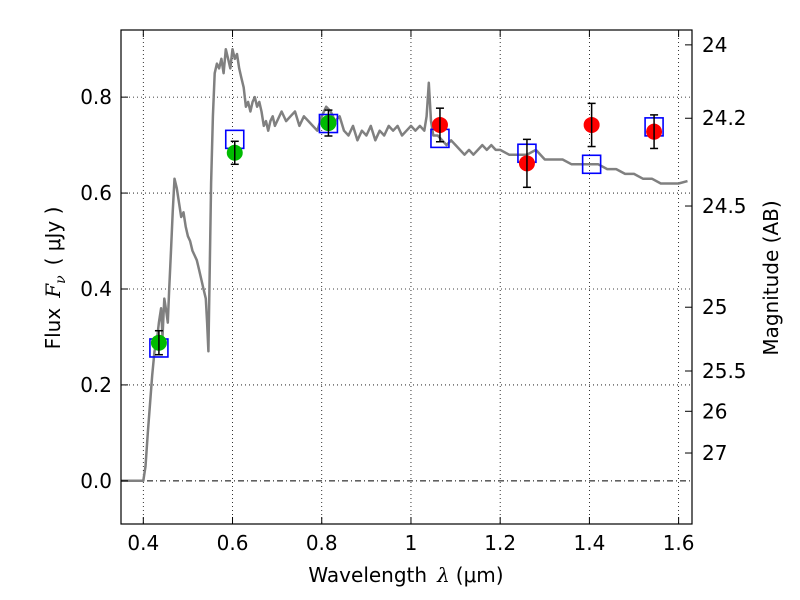 This screenshot has width=800, height=600. Describe the element at coordinates (500, 543) in the screenshot. I see `x-tick-label: 1.2` at that location.